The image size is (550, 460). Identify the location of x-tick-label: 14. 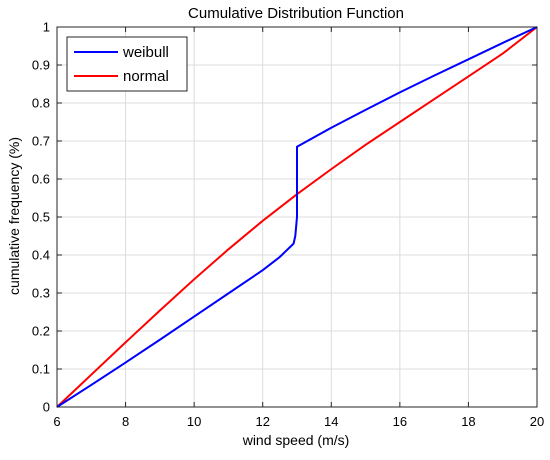
(331, 421).